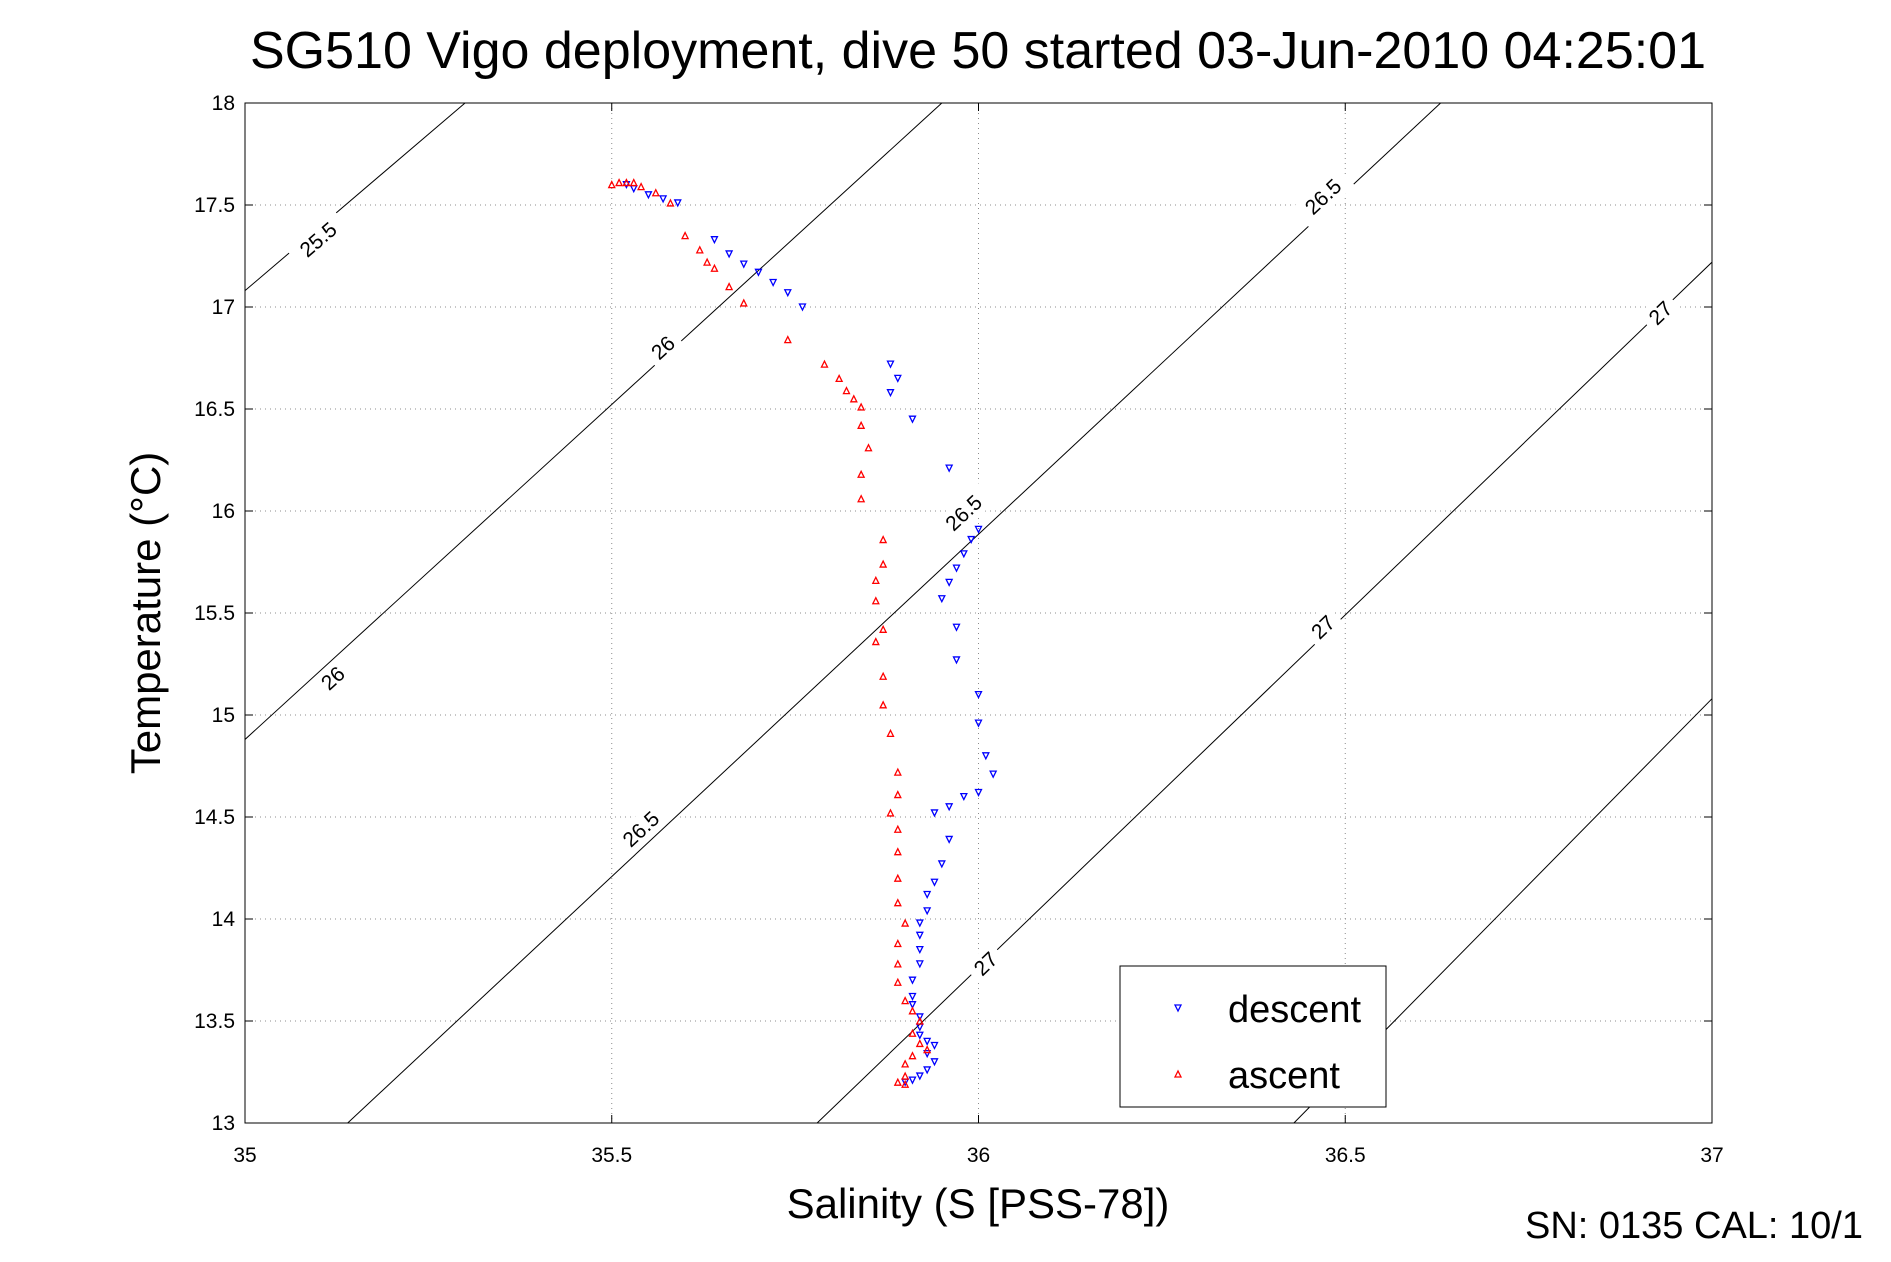  Describe the element at coordinates (1694, 1226) in the screenshot. I see `serial-calibration-footer: SN: 0135 CAL: 10/1` at that location.